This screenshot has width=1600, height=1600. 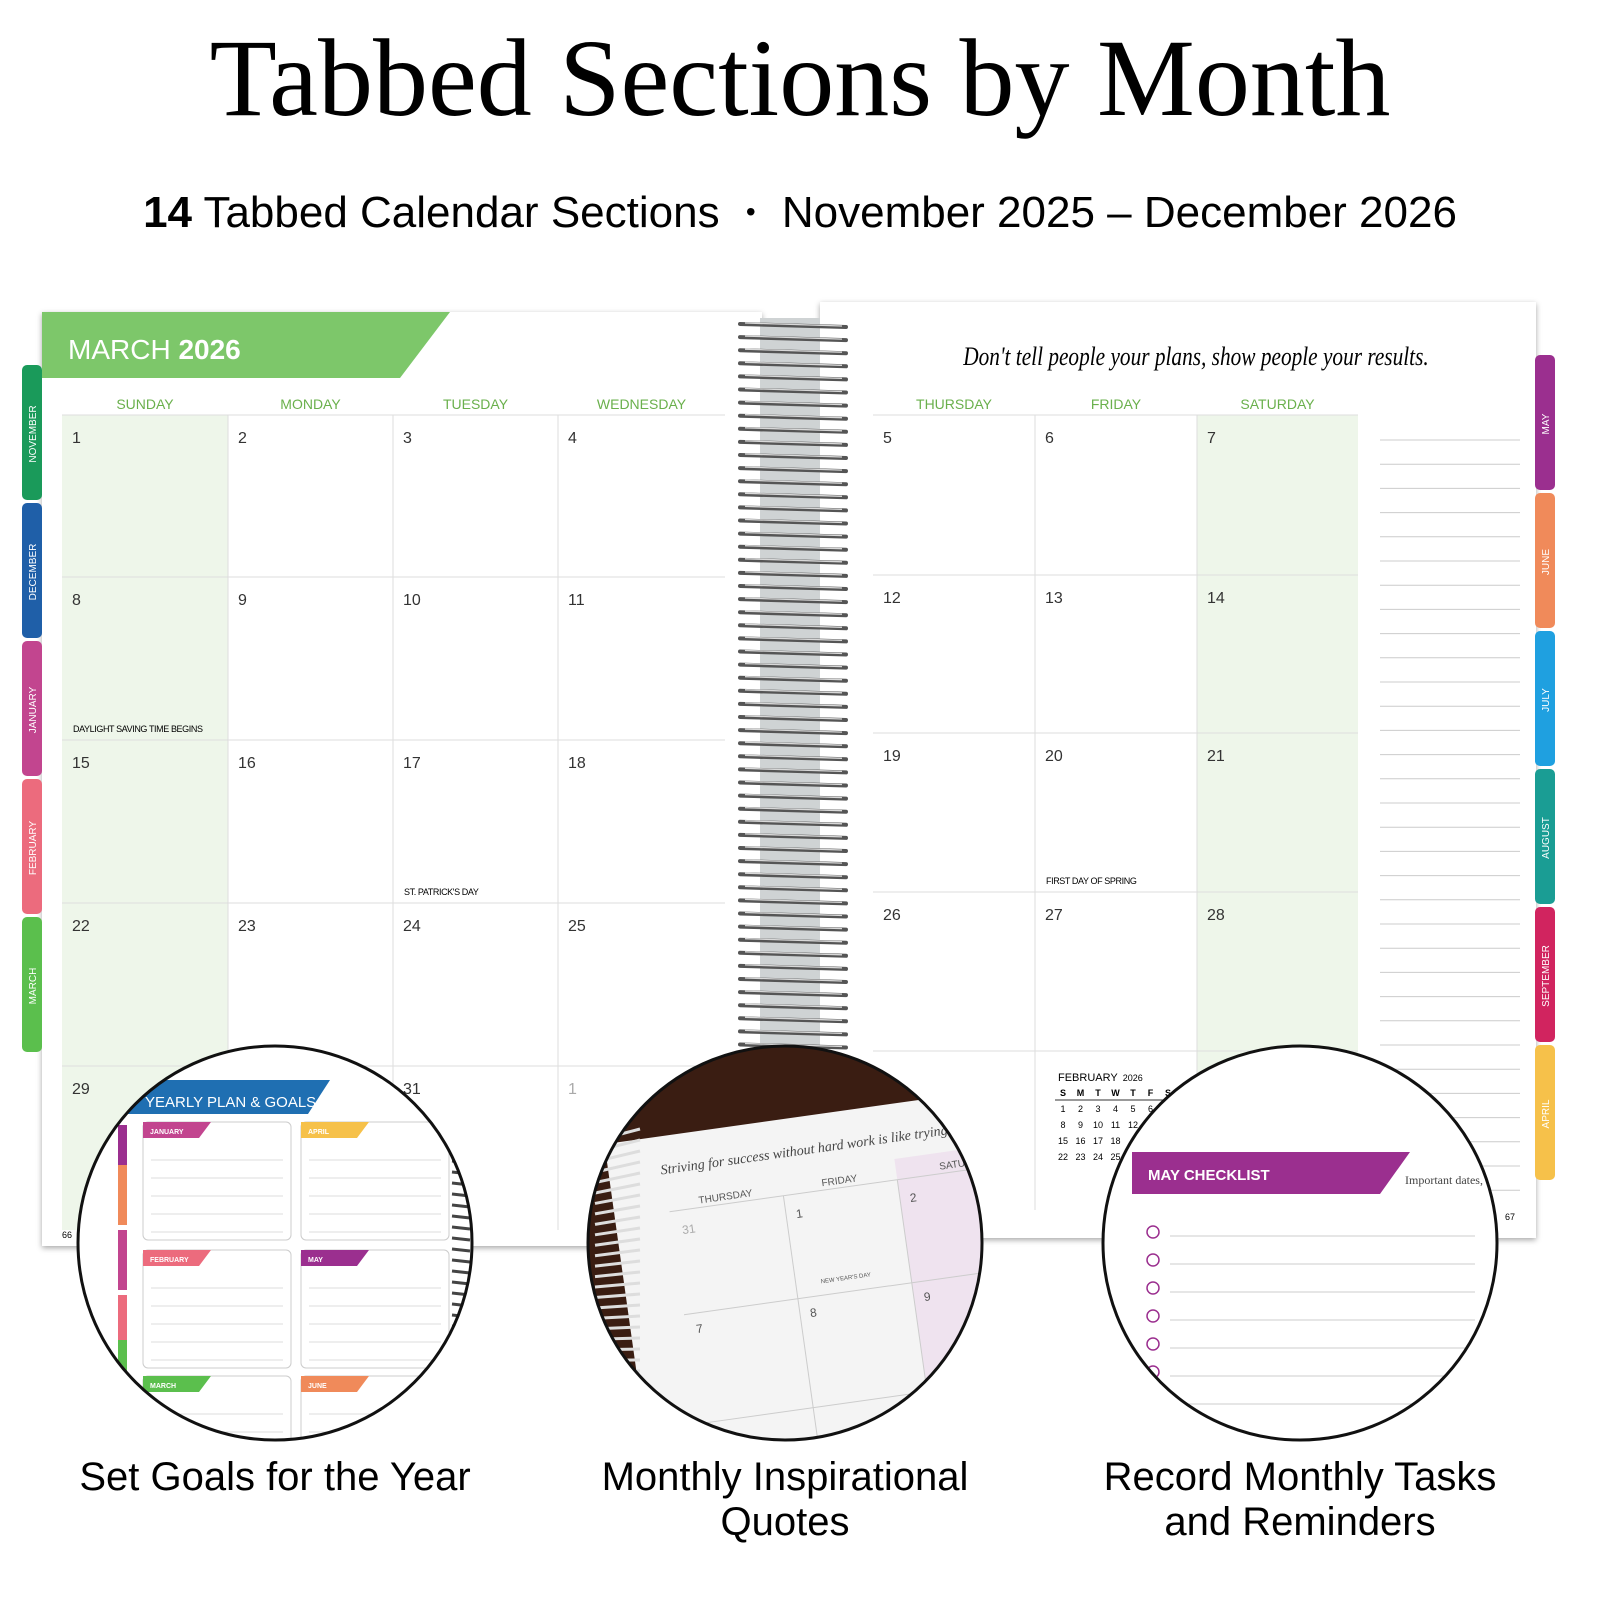 I want to click on day-number: 15, so click(x=81, y=763).